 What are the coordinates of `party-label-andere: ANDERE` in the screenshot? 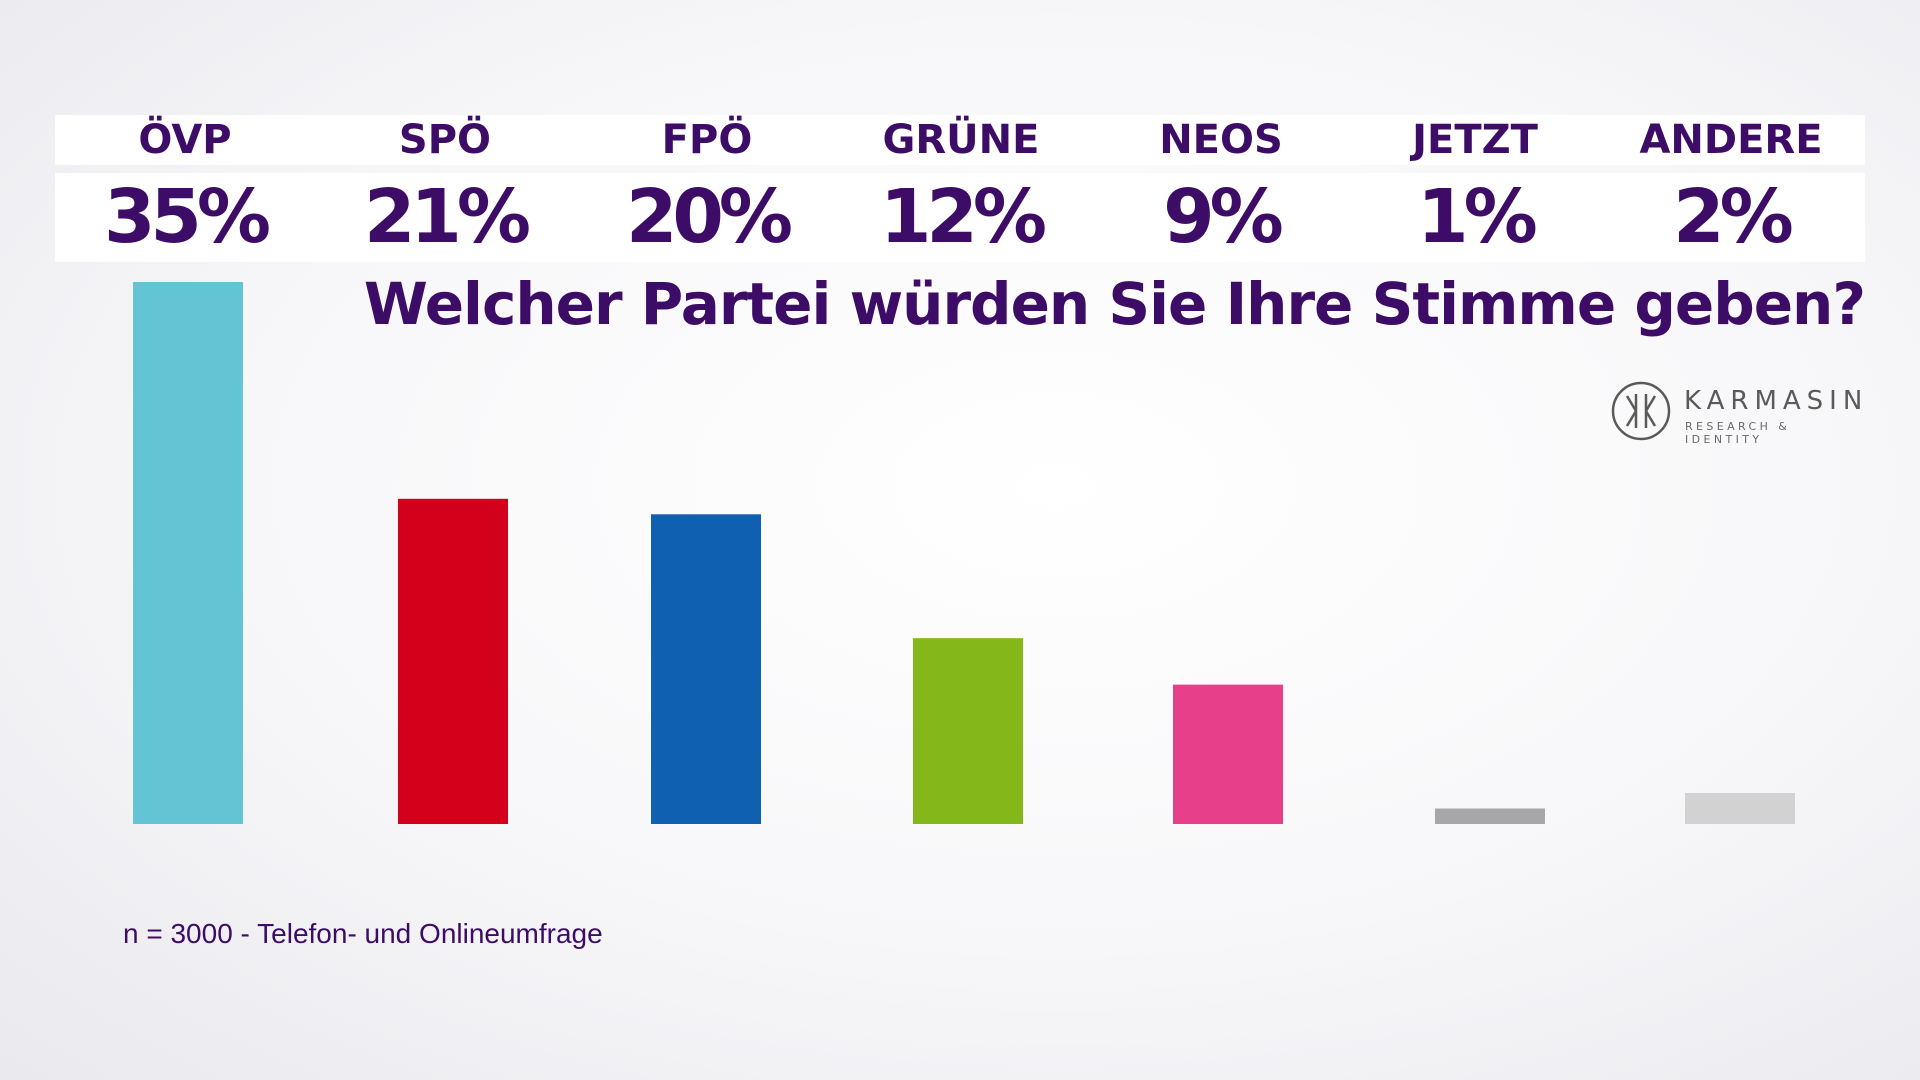 It's located at (1731, 140).